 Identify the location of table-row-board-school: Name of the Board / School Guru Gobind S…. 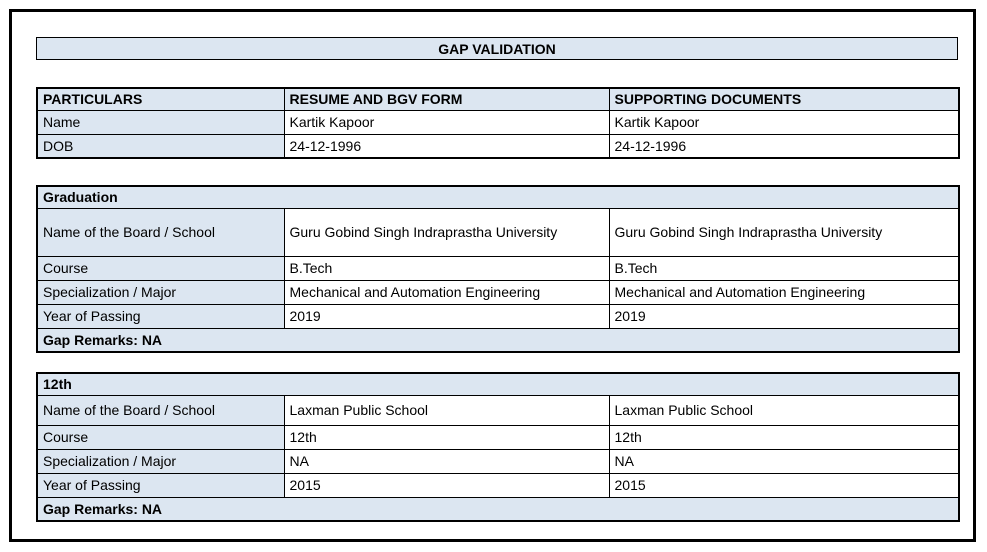
(498, 232).